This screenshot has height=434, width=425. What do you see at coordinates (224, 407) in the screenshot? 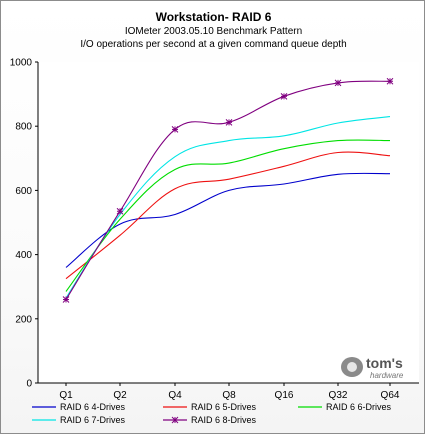
I see `legend-label: RAID 6 5-Drives` at bounding box center [224, 407].